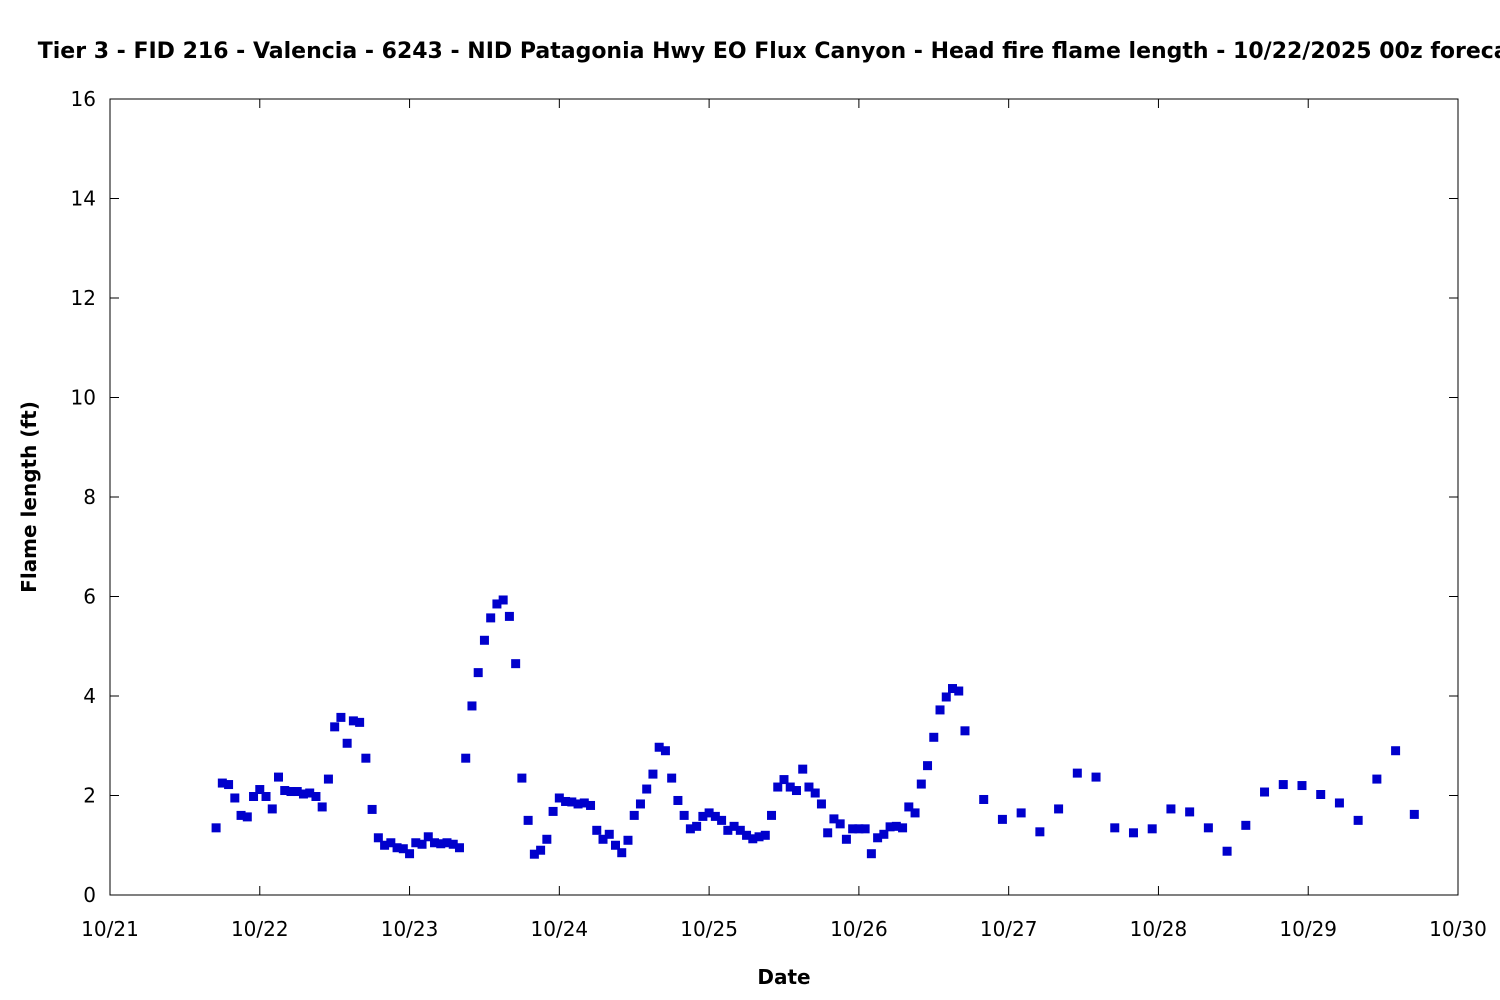  What do you see at coordinates (1458, 929) in the screenshot?
I see `x-tick-label: 10/30` at bounding box center [1458, 929].